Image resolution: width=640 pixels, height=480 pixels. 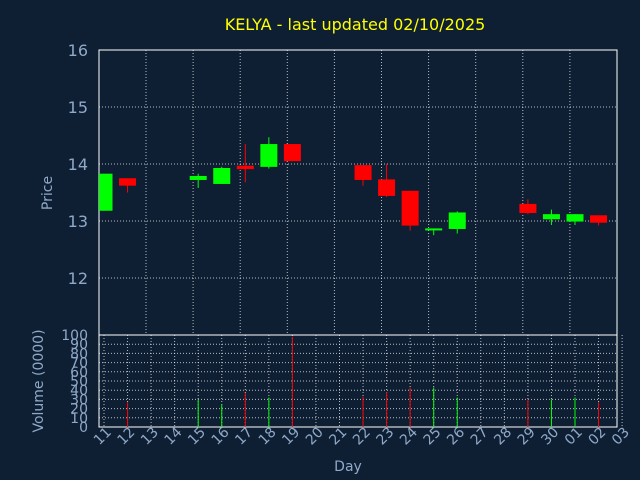 I want to click on day-tick-label: 13, so click(x=150, y=437).